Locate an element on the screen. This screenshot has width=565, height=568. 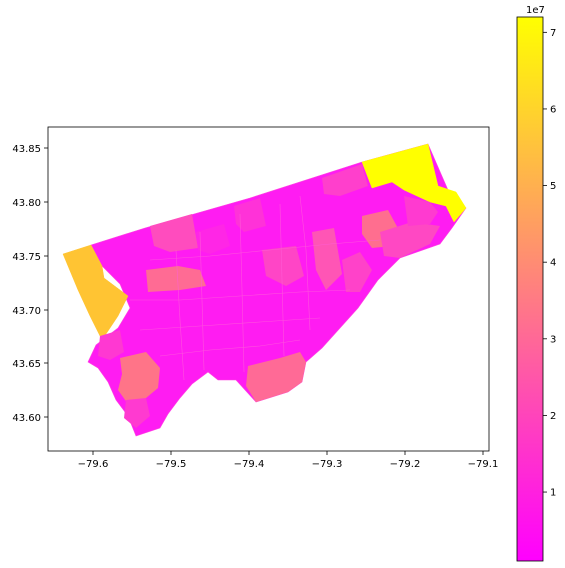
region-central-salmon is located at coordinates (176, 279).